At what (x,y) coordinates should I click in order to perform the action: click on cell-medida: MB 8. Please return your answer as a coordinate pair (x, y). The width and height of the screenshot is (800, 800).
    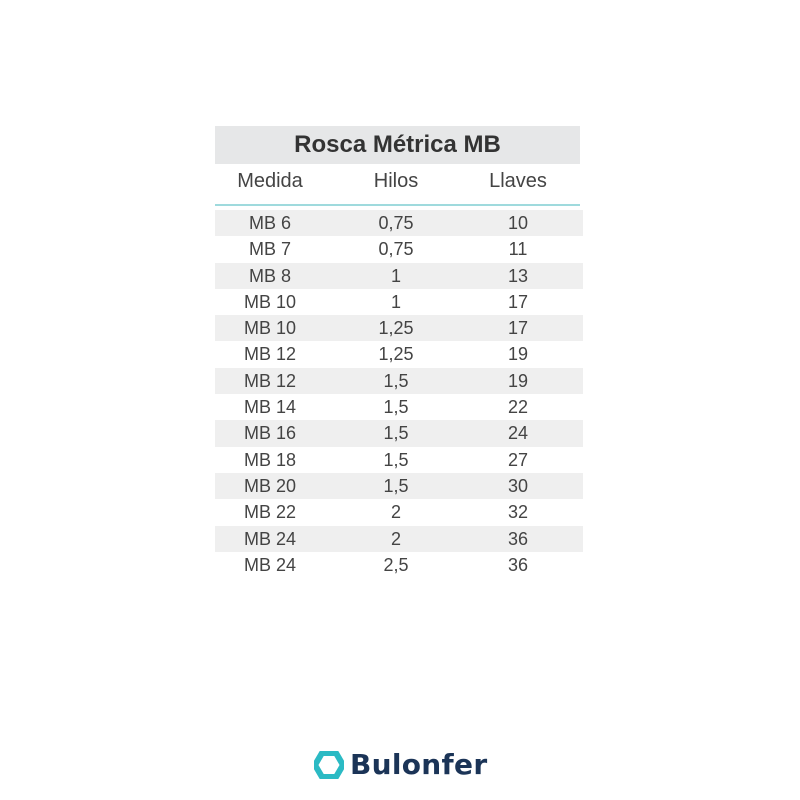
    Looking at the image, I should click on (269, 275).